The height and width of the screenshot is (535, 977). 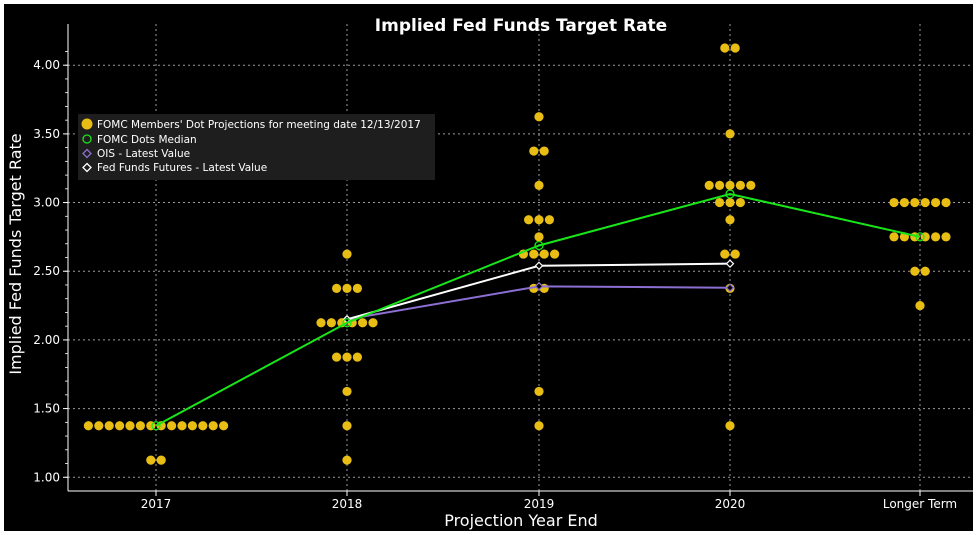 I want to click on legend-label-ois: OIS - Latest Value, so click(x=143, y=154).